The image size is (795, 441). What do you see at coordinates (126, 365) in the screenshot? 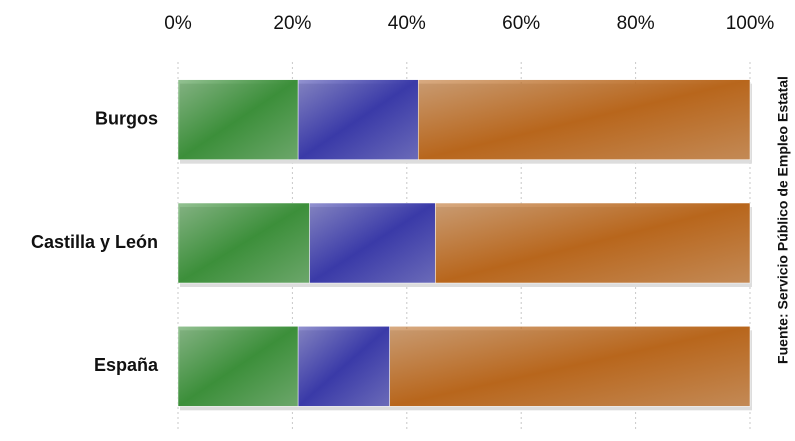
I see `y-tick-label: España` at bounding box center [126, 365].